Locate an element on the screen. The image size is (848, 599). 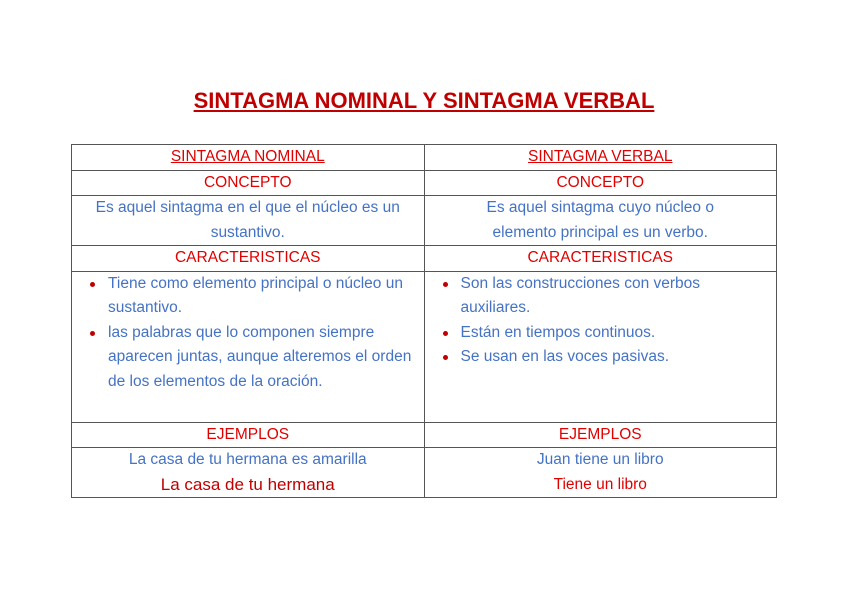
example-phrase: Tiene un libro is located at coordinates (600, 484).